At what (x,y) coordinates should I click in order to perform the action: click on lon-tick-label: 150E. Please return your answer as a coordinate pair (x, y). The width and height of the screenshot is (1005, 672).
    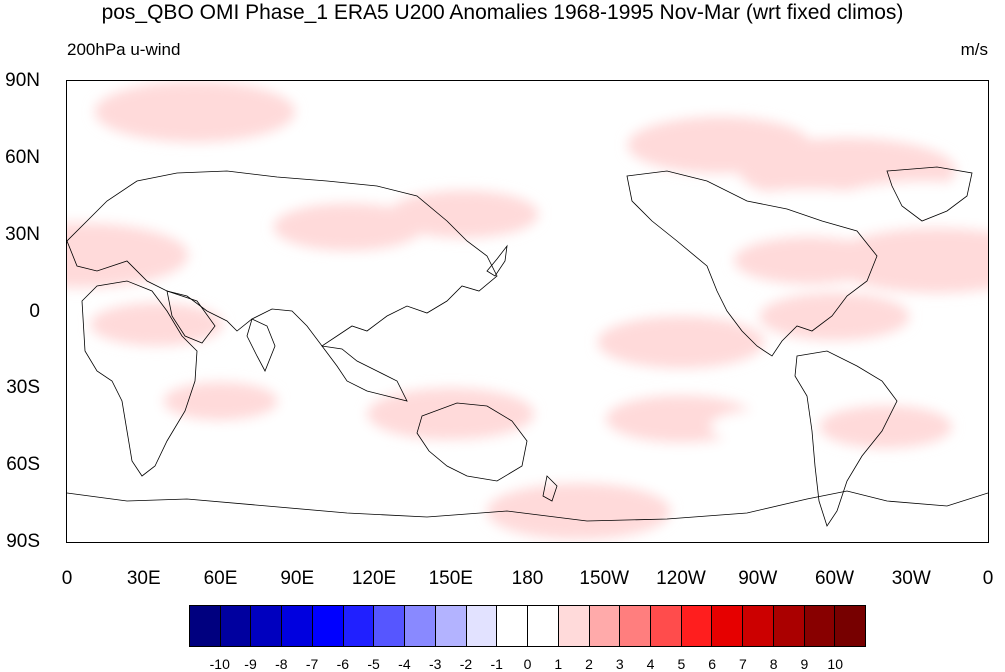
    Looking at the image, I should click on (450, 578).